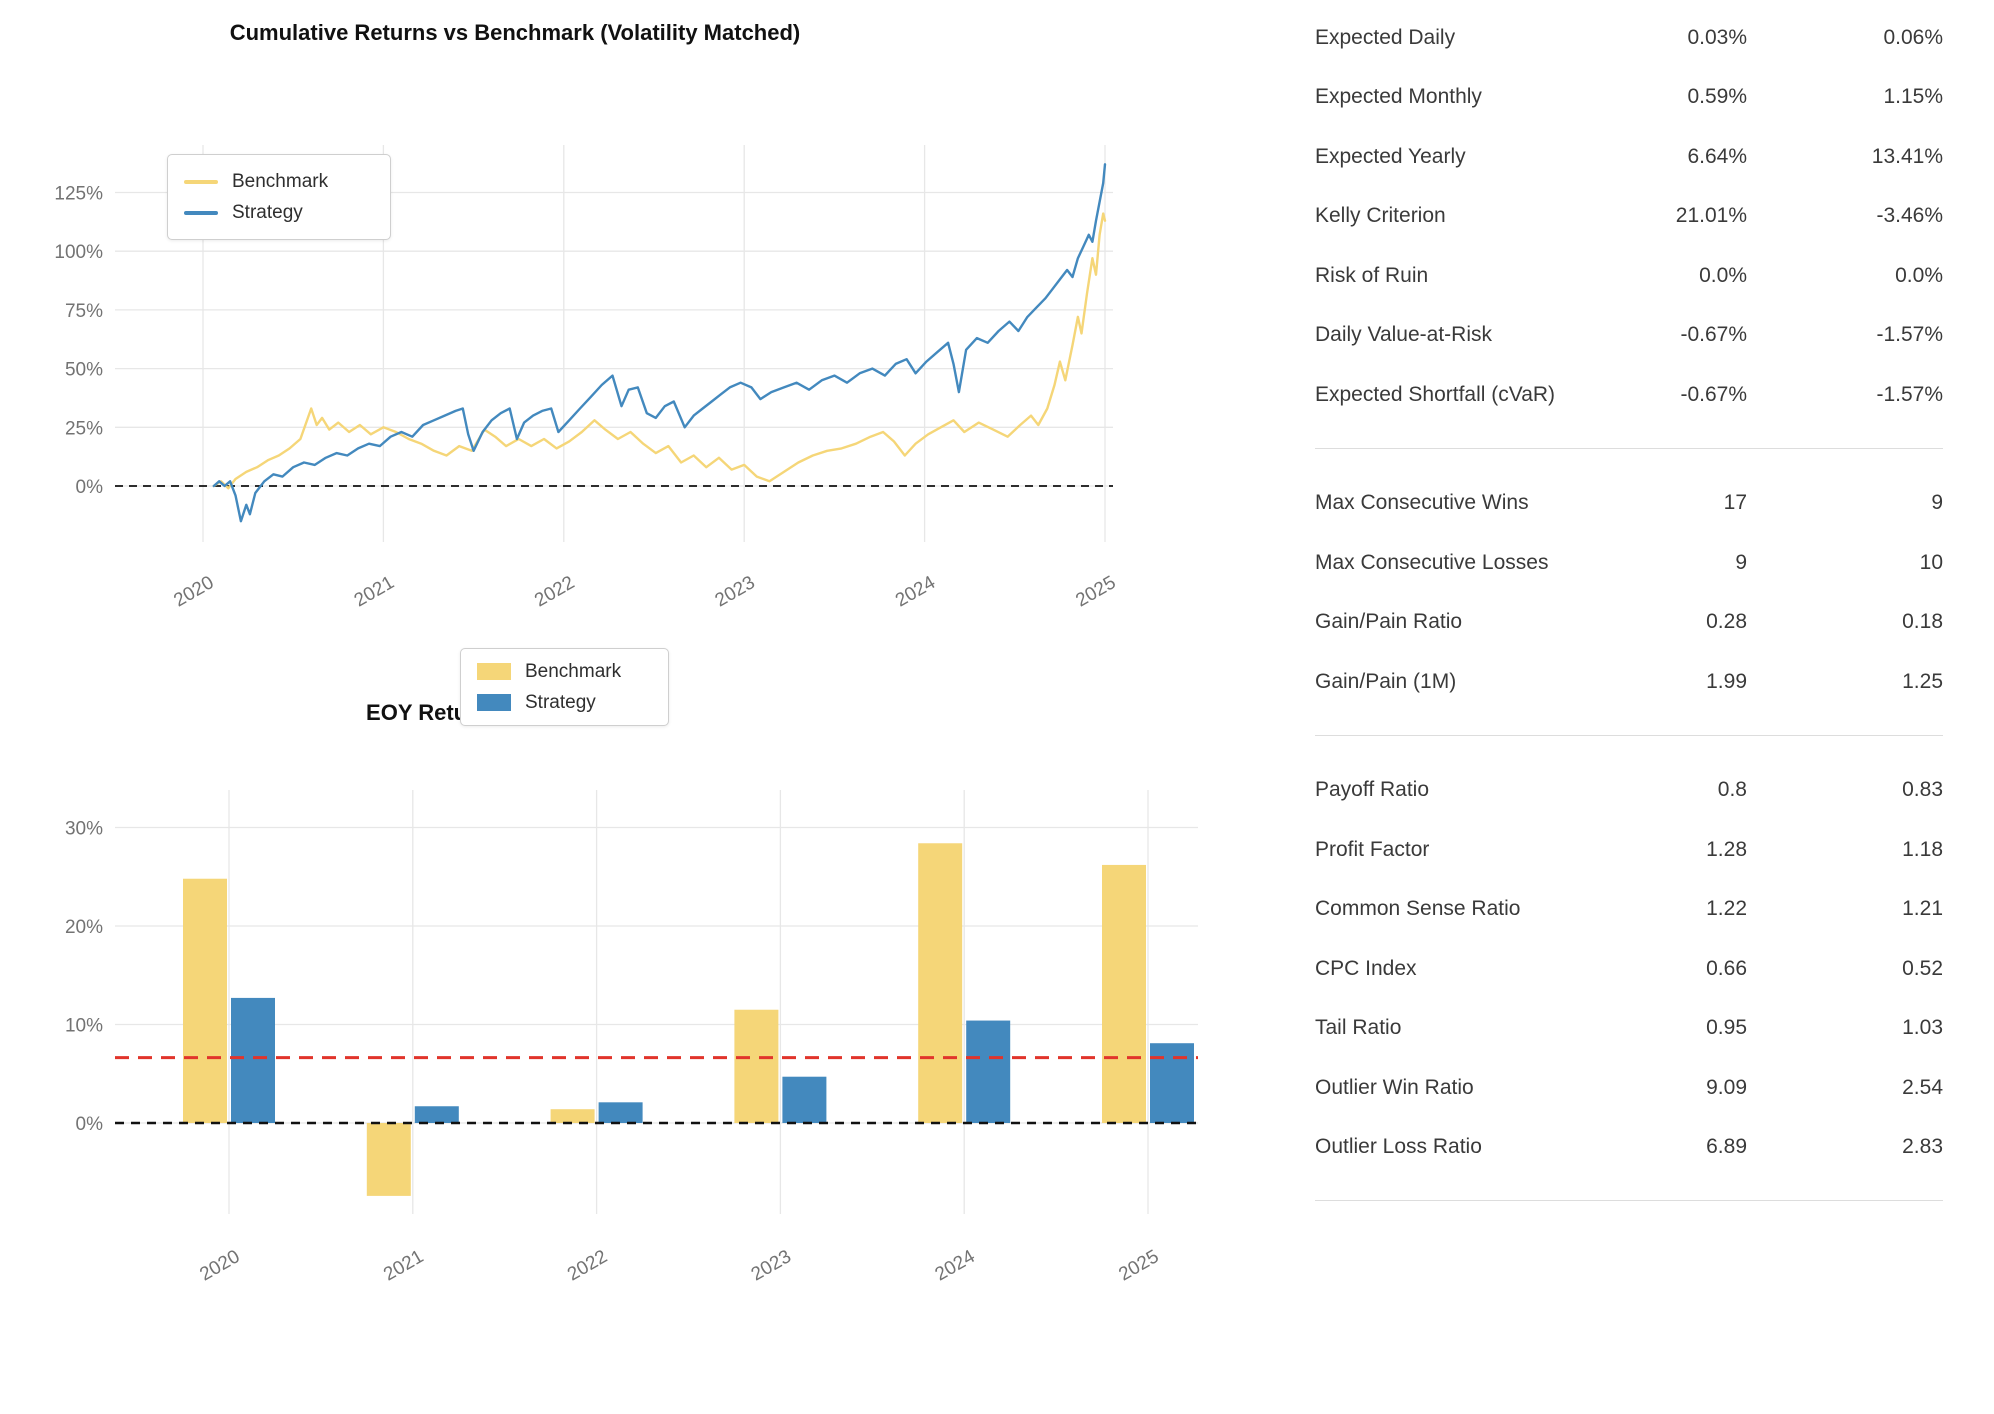  I want to click on metric-value-col2: 1.15%, so click(1913, 97).